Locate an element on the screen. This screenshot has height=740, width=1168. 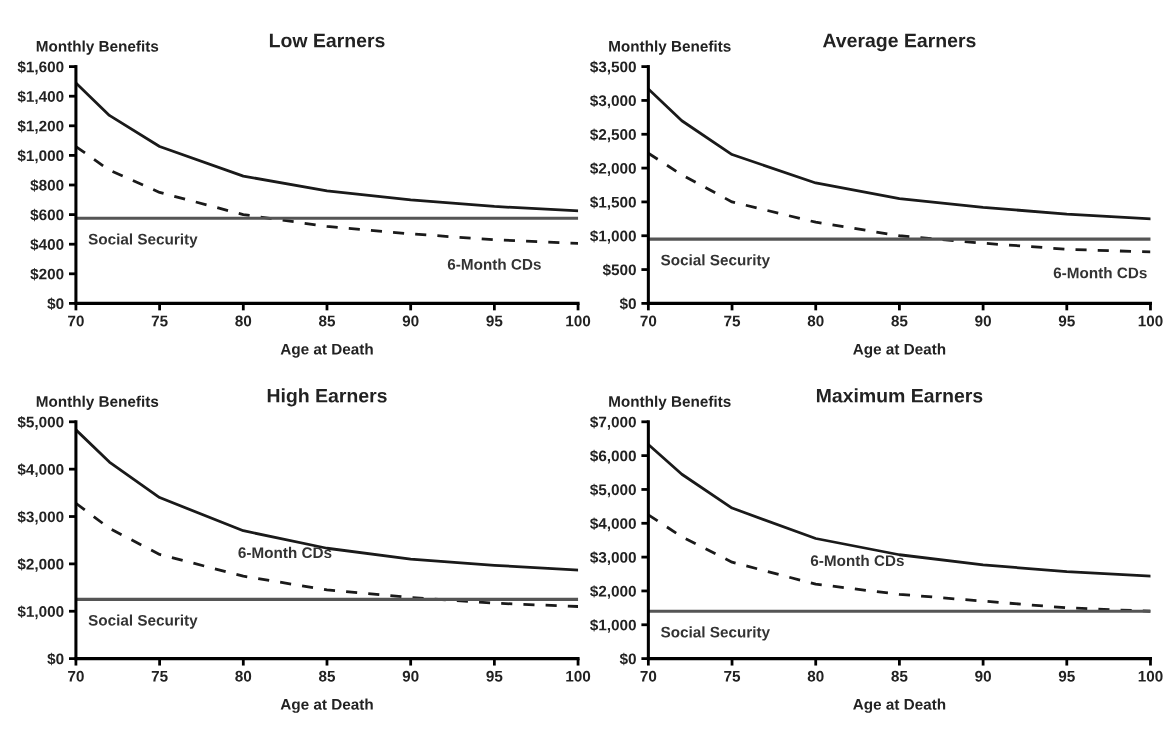
y-tick-label: $1,200 is located at coordinates (40, 127).